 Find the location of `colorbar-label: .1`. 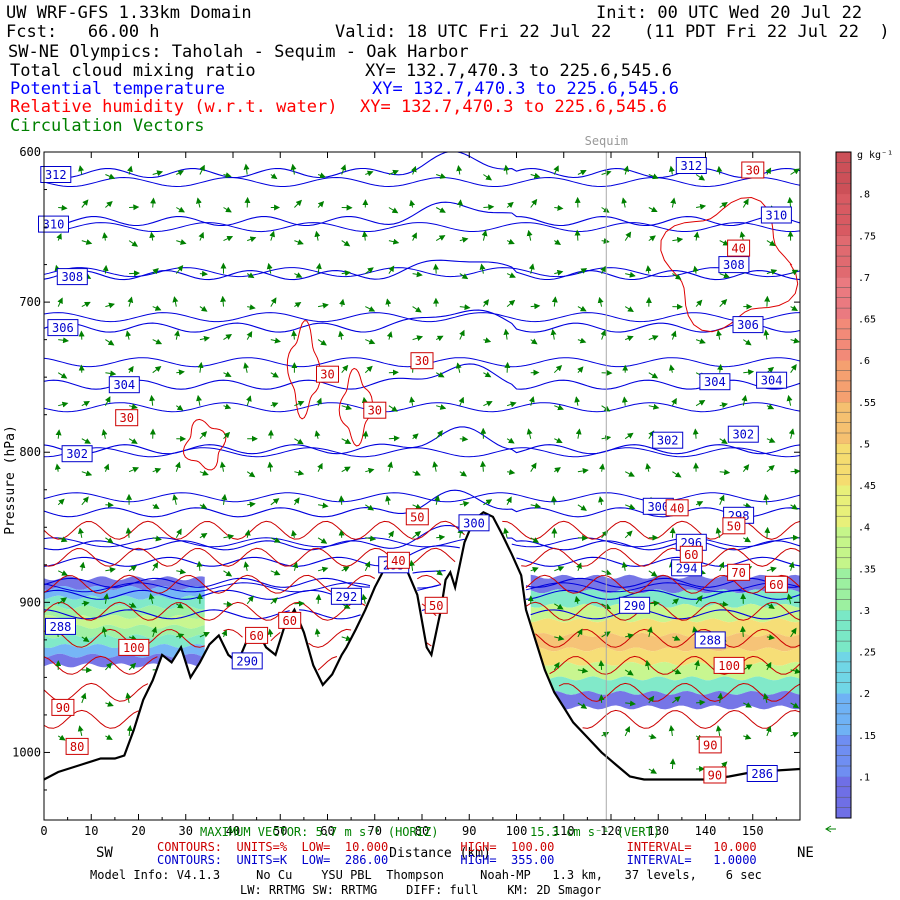

colorbar-label: .1 is located at coordinates (864, 777).